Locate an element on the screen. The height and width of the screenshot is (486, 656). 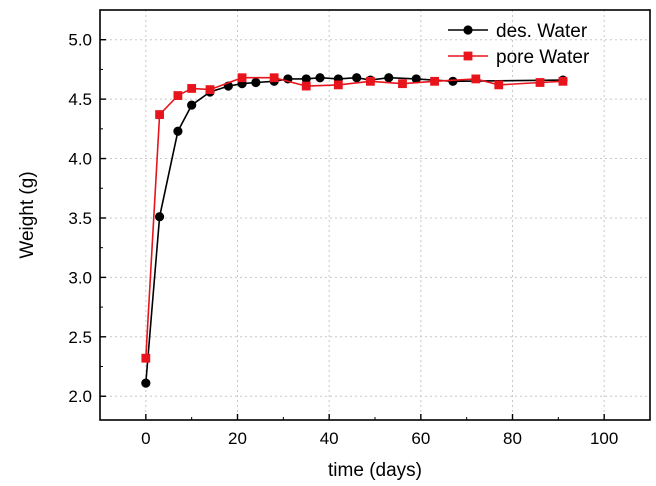
legend: des. Water pore Water is located at coordinates (519, 44).